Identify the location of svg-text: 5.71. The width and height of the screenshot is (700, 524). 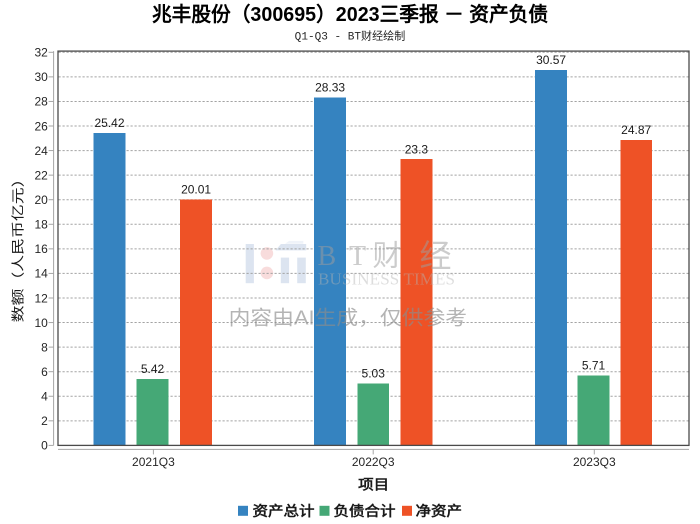
(594, 365).